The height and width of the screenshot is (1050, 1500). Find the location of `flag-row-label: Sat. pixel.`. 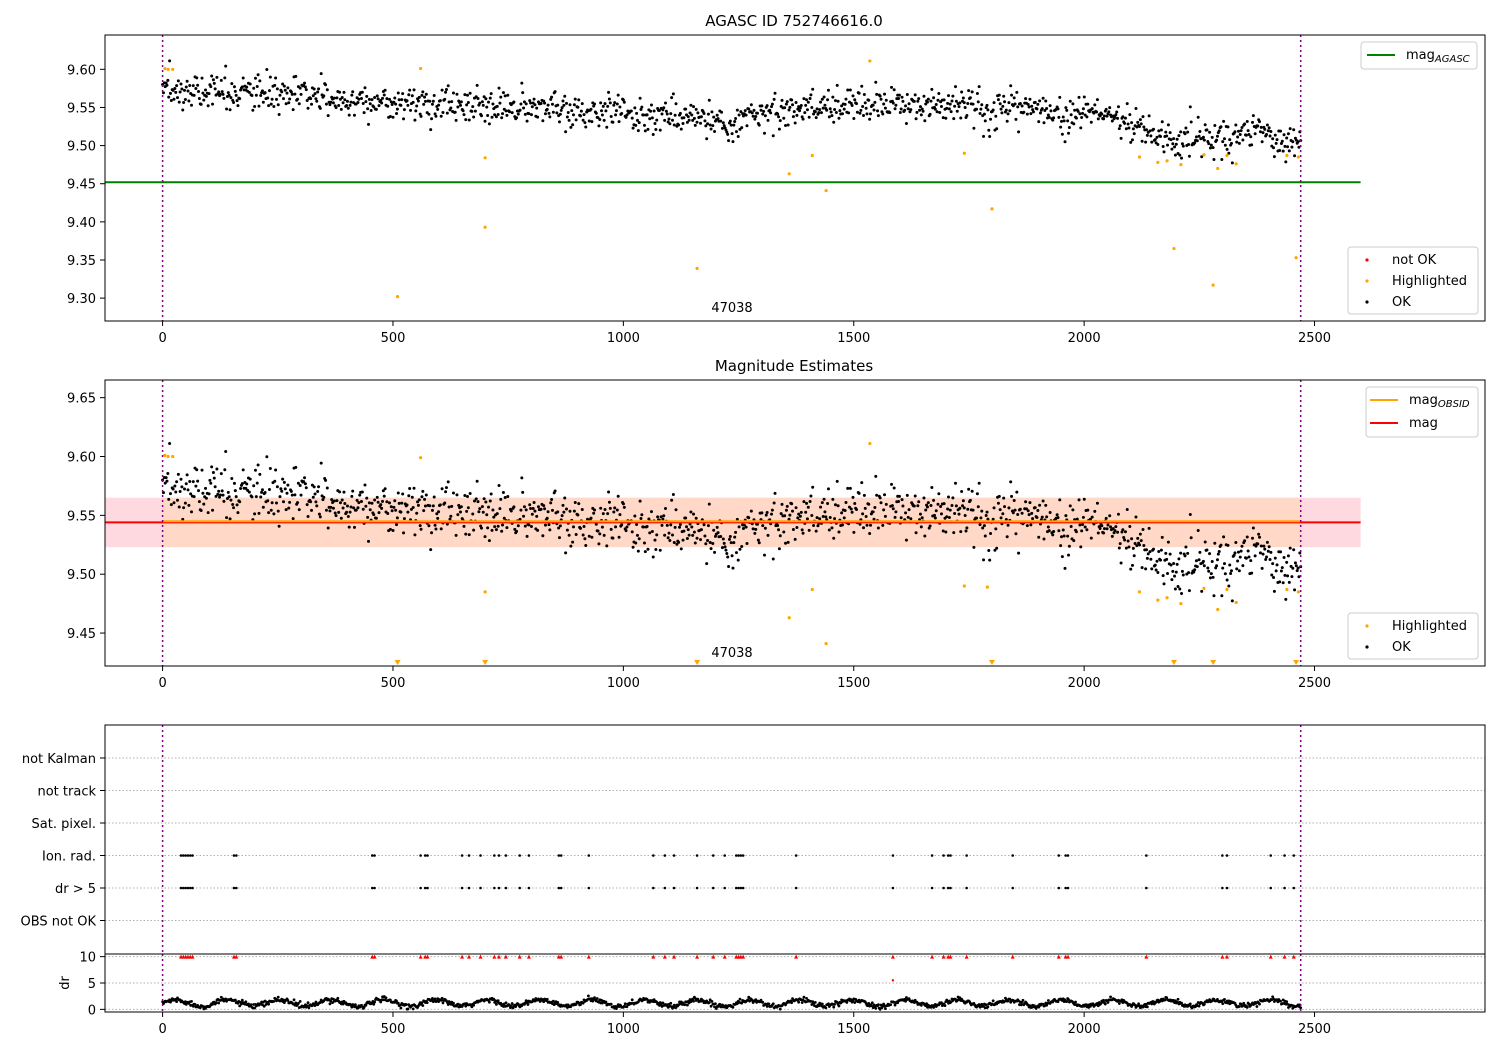

flag-row-label: Sat. pixel. is located at coordinates (64, 824).